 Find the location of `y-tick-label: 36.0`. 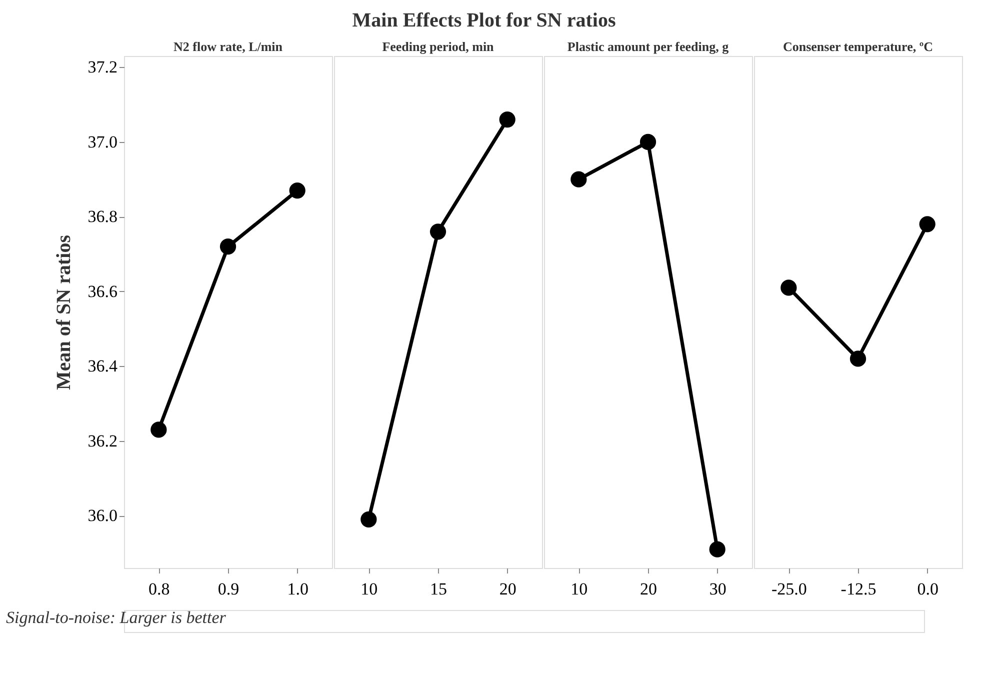

y-tick-label: 36.0 is located at coordinates (103, 516).